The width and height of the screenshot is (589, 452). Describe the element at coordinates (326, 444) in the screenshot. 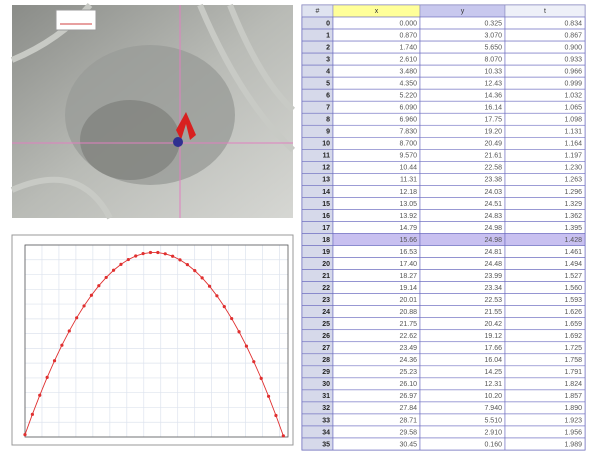

I see `row-index: 35` at that location.